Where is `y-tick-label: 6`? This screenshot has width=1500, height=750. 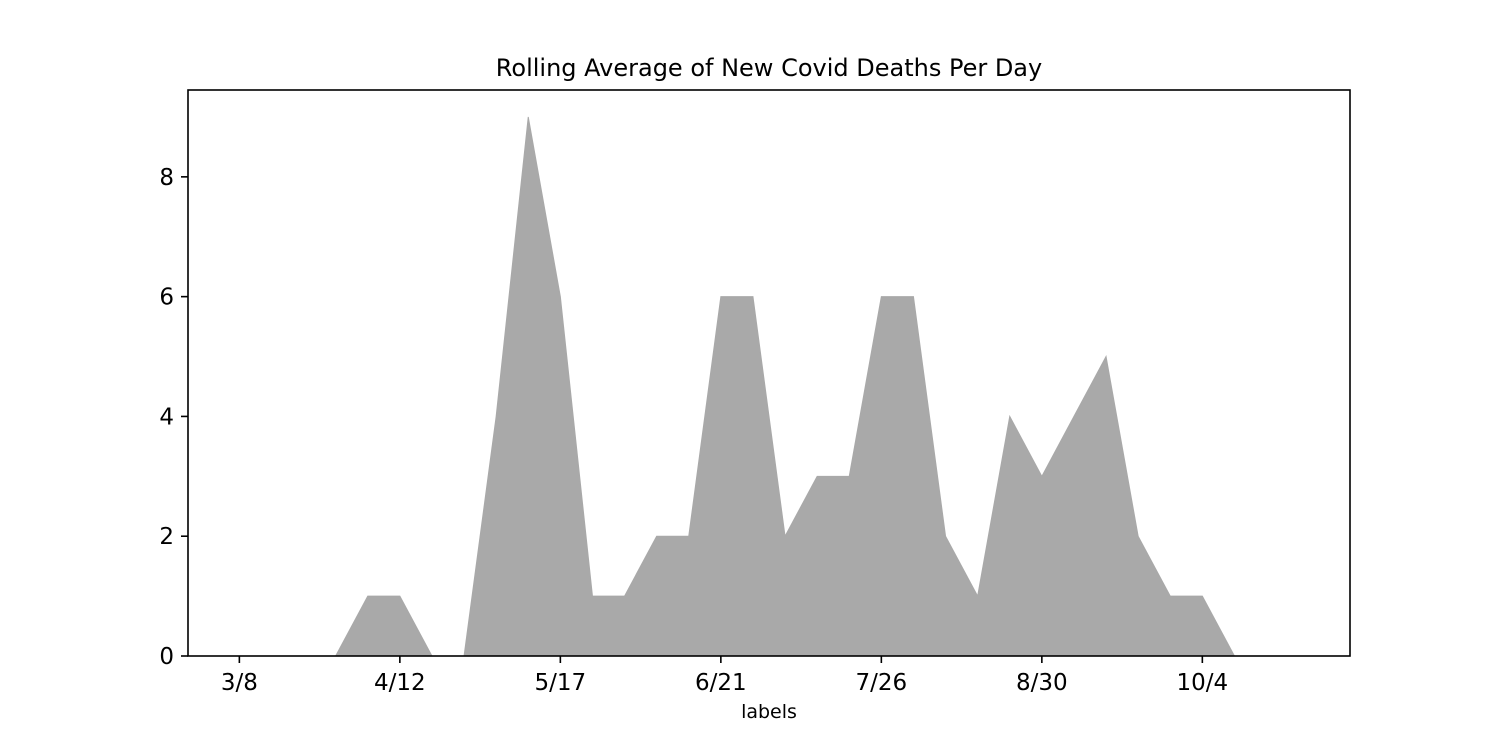
y-tick-label: 6 is located at coordinates (166, 298).